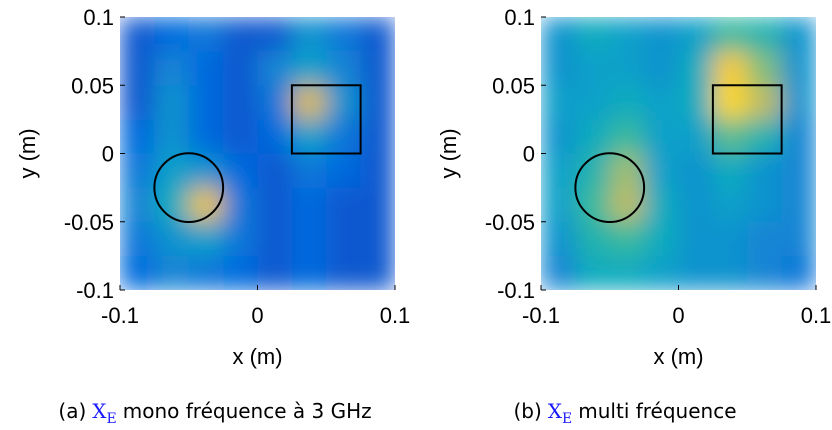  I want to click on caption-symbol: X, so click(555, 411).